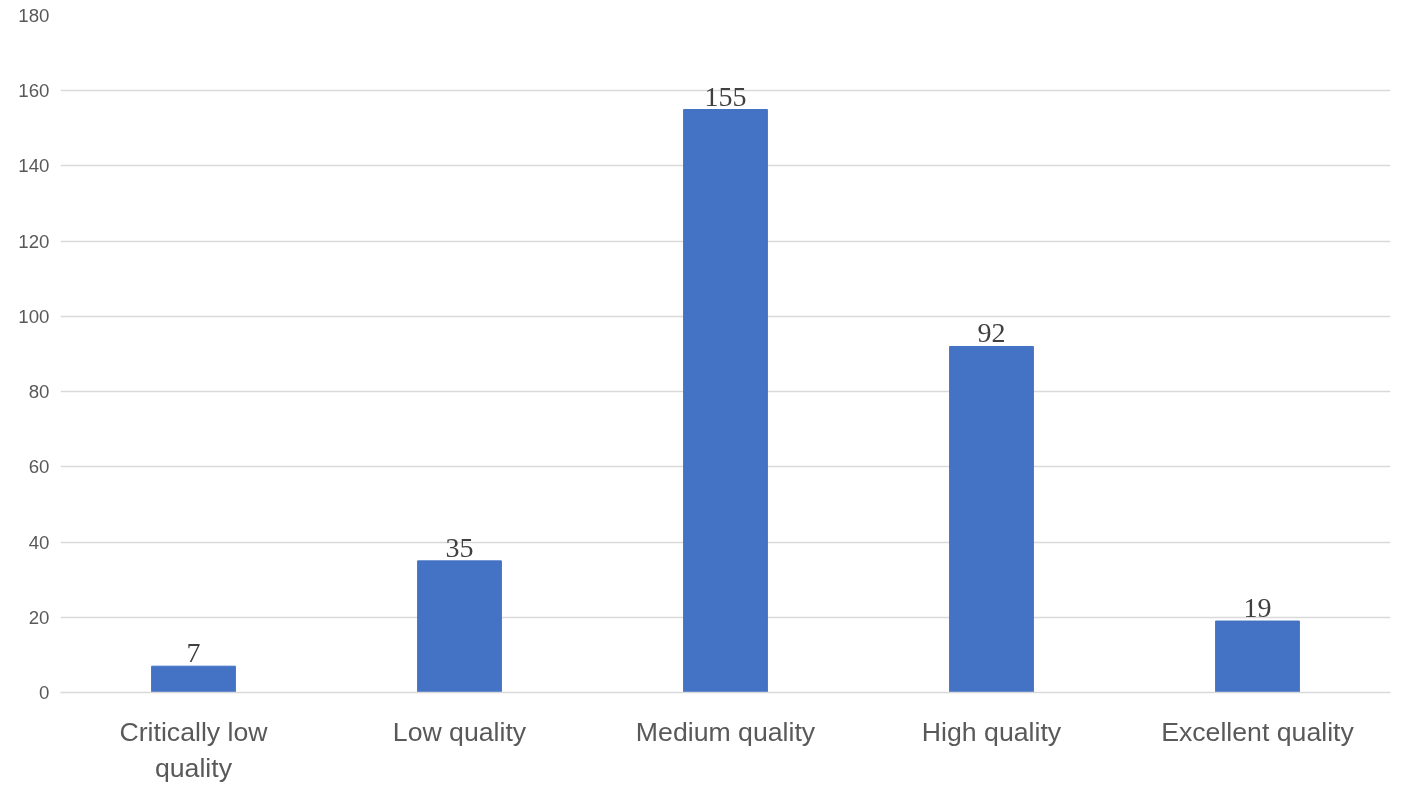 The height and width of the screenshot is (789, 1409). Describe the element at coordinates (34, 91) in the screenshot. I see `y-tick-label: 160` at that location.